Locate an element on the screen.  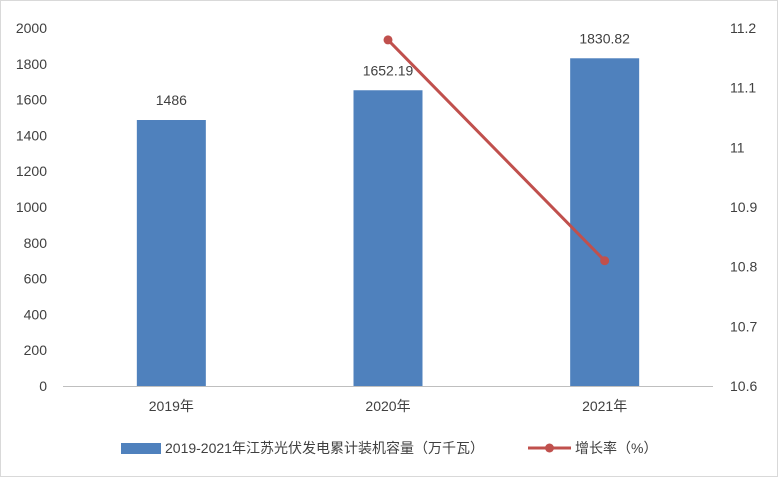
left-tick-label: 600 is located at coordinates (36, 279).